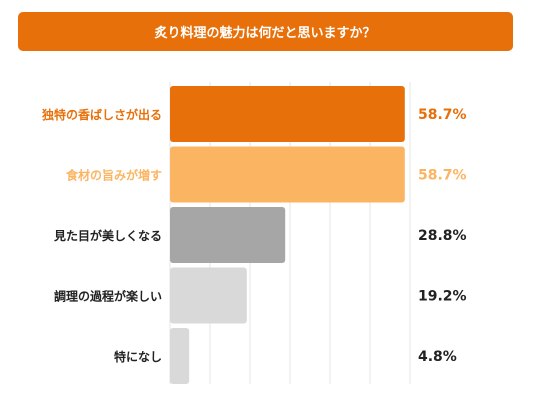 Image resolution: width=536 pixels, height=402 pixels. I want to click on value-label: 28.8%, so click(442, 236).